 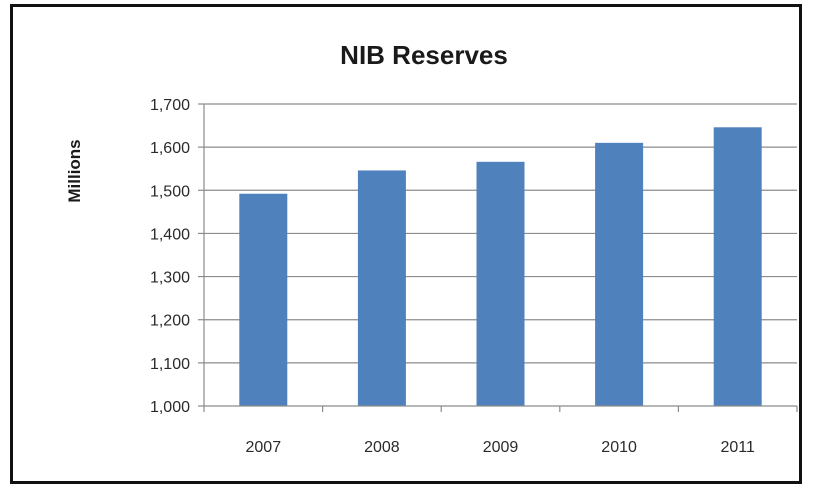 What do you see at coordinates (74, 170) in the screenshot?
I see `y-axis-label: Millions` at bounding box center [74, 170].